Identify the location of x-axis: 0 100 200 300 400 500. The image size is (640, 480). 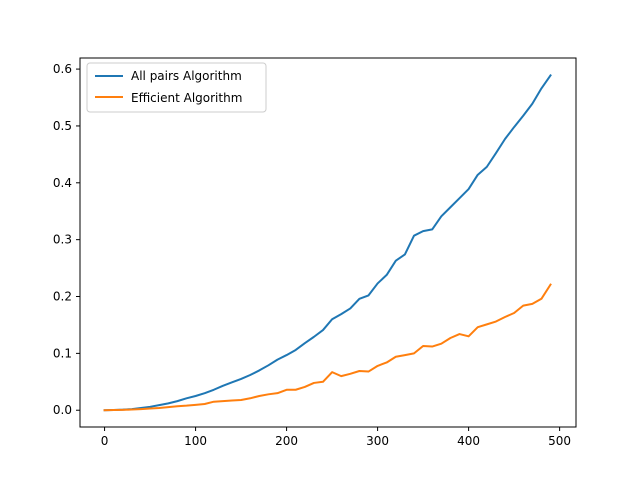
(336, 437).